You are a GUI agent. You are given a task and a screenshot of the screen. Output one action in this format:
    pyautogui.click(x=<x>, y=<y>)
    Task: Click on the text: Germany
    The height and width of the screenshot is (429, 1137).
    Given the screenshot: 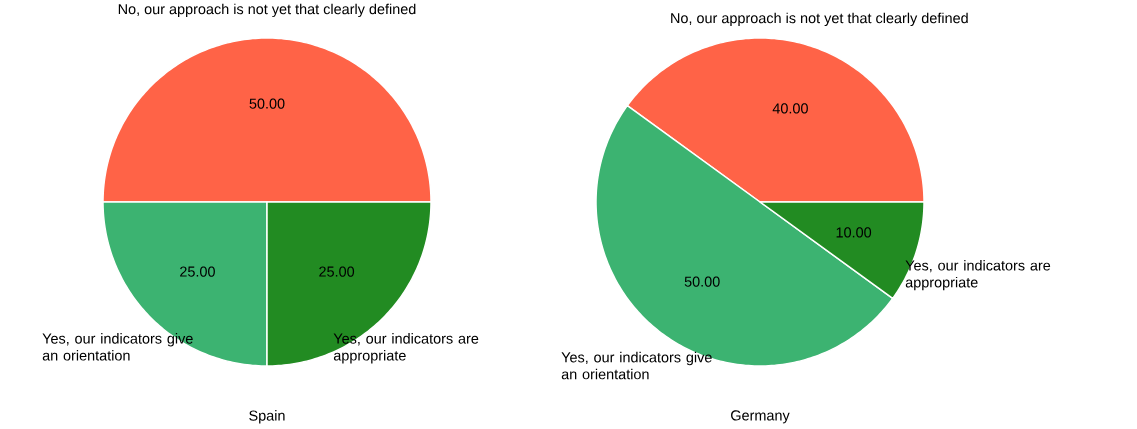 What is the action you would take?
    pyautogui.click(x=760, y=417)
    